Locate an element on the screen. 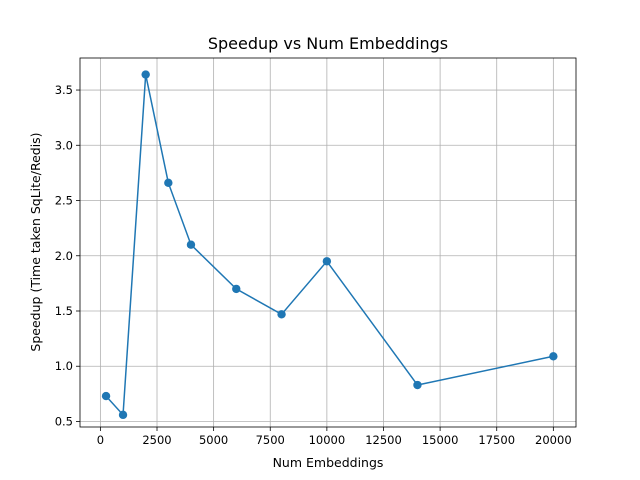 The height and width of the screenshot is (480, 640). x-tick-label: 7500 is located at coordinates (270, 440).